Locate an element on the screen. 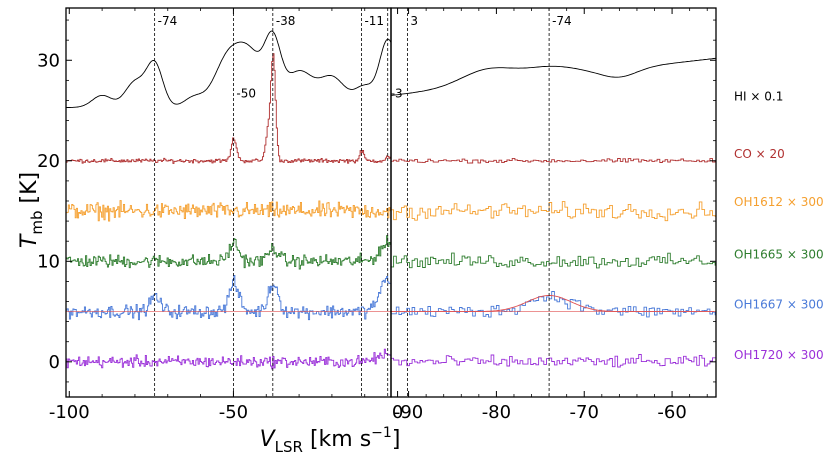  y-tick-label: 20 is located at coordinates (48, 161).